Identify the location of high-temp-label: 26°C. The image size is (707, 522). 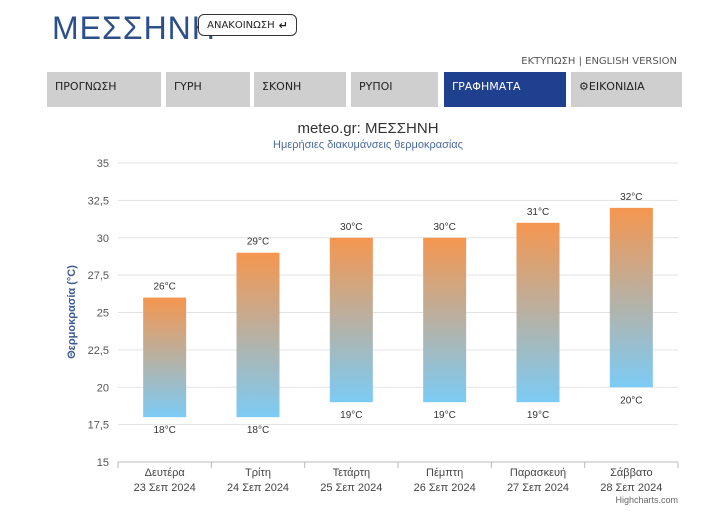
(164, 287).